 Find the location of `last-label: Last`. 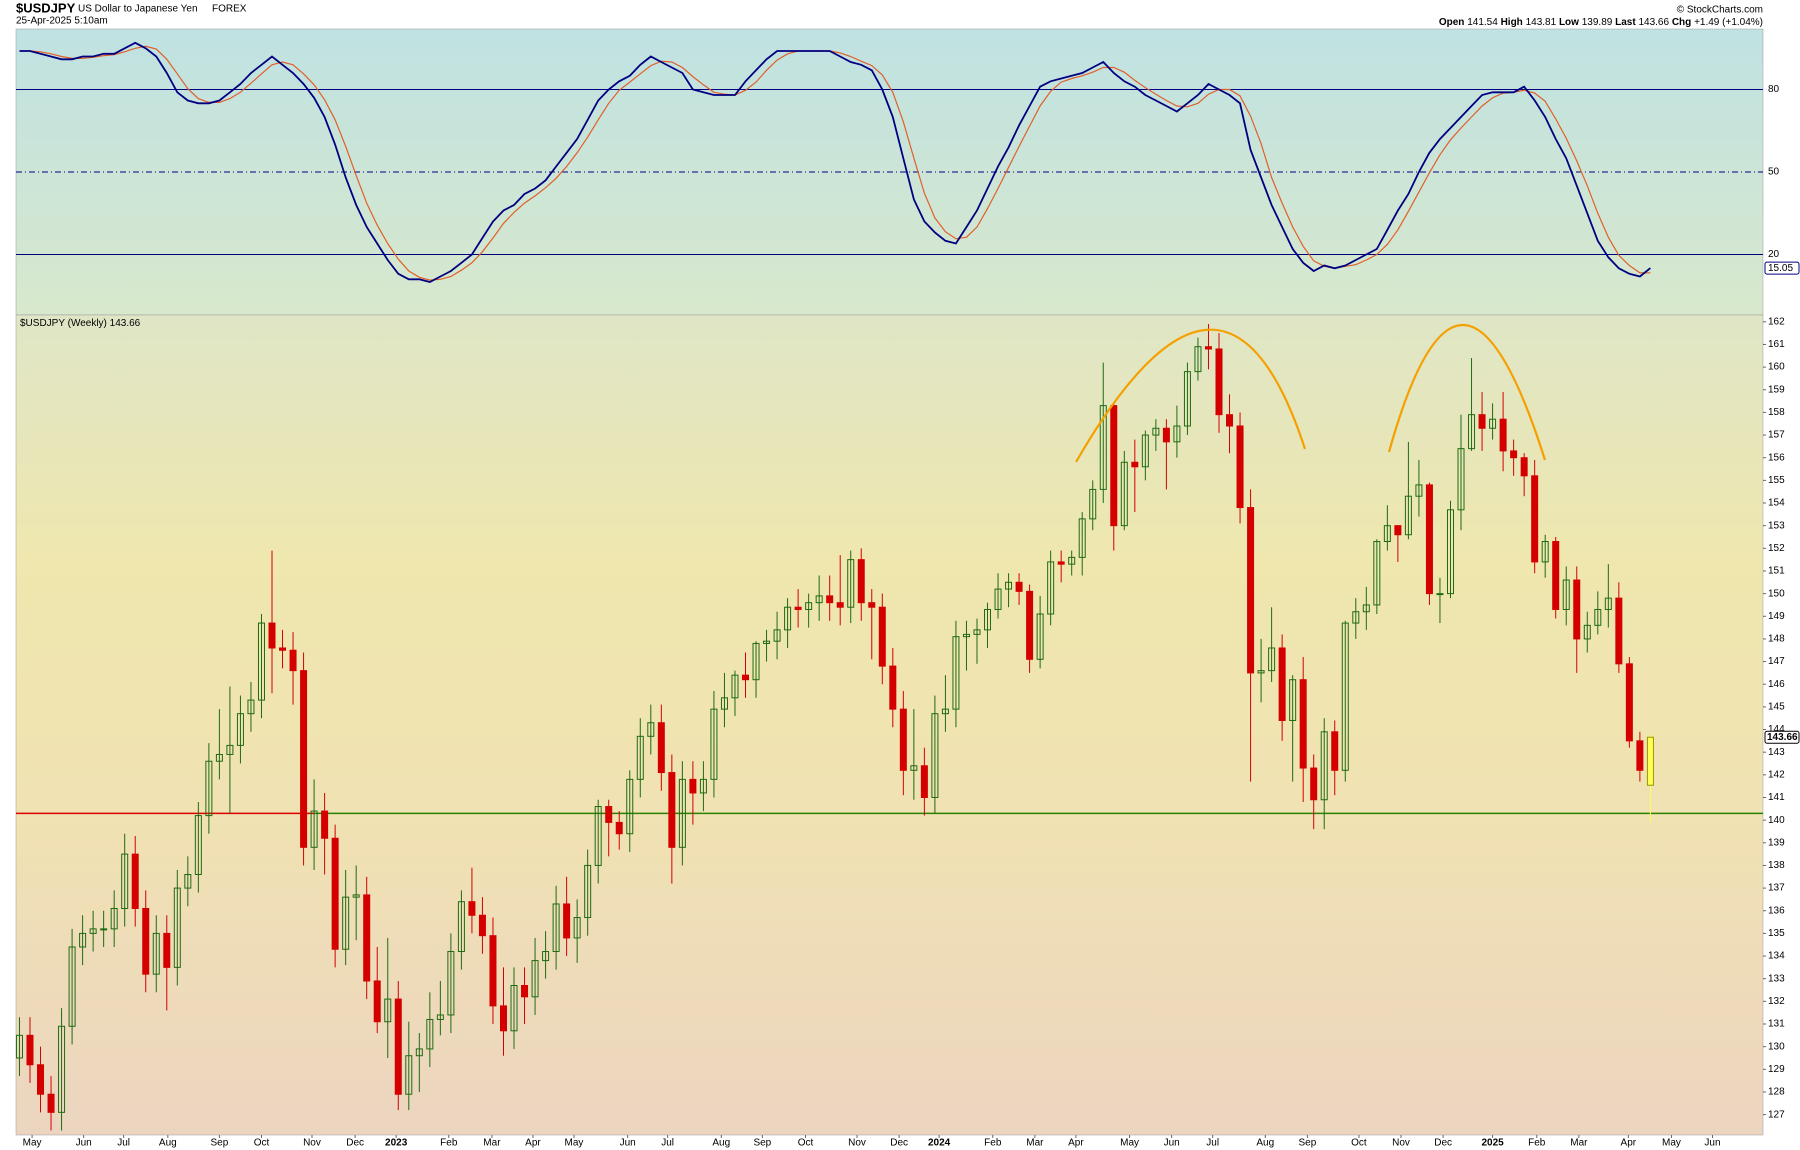

last-label: Last is located at coordinates (1625, 22).